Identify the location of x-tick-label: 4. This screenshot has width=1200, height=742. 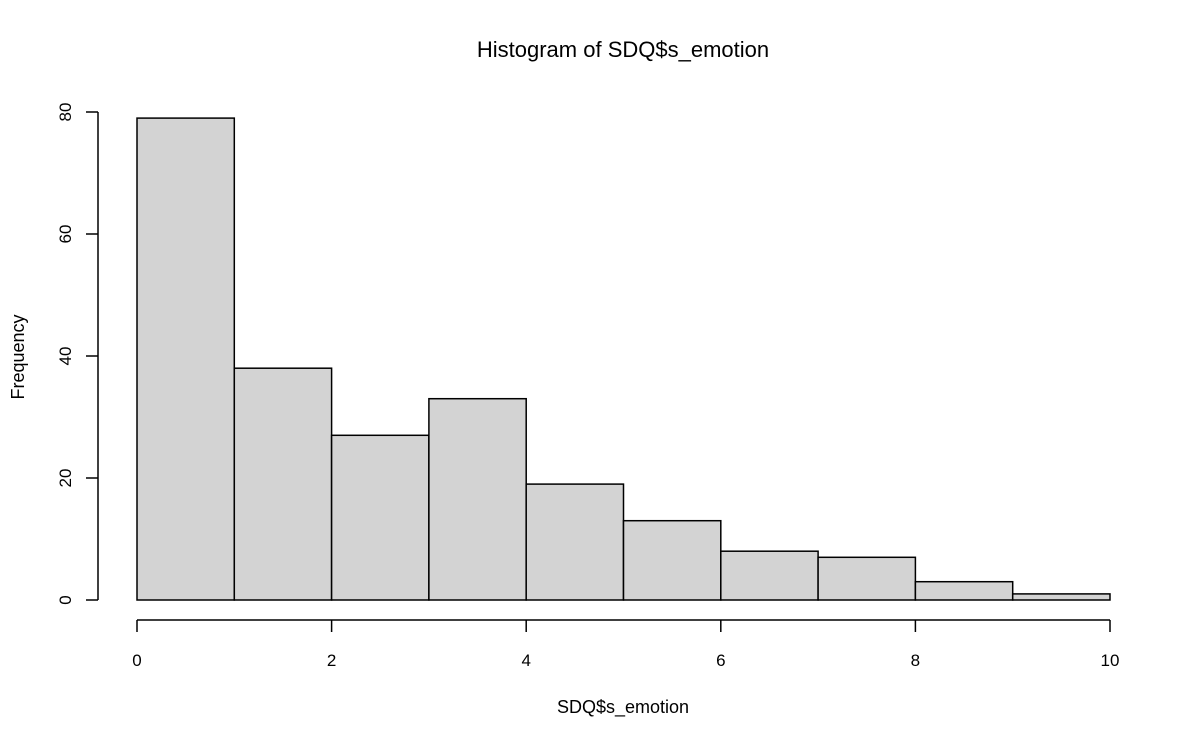
(525, 660).